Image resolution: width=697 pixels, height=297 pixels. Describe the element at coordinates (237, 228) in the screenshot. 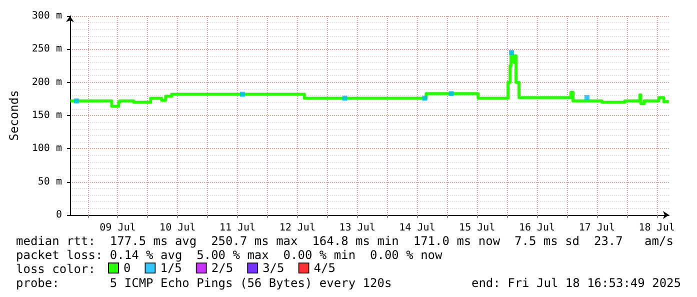

I see `x-tick-label: 11 Jul` at that location.